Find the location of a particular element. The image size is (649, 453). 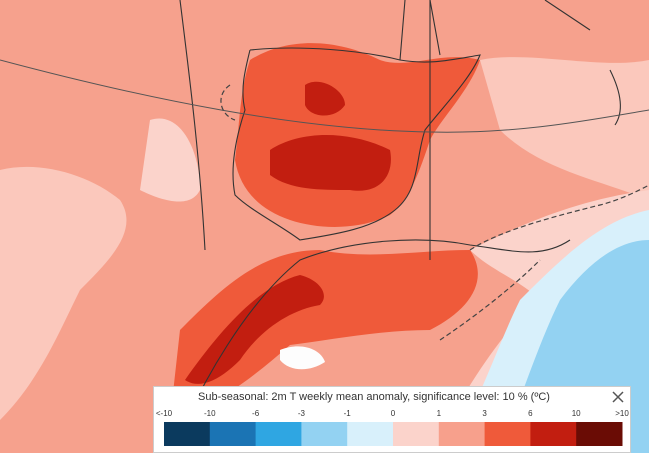

legend-label: 3 is located at coordinates (484, 413).